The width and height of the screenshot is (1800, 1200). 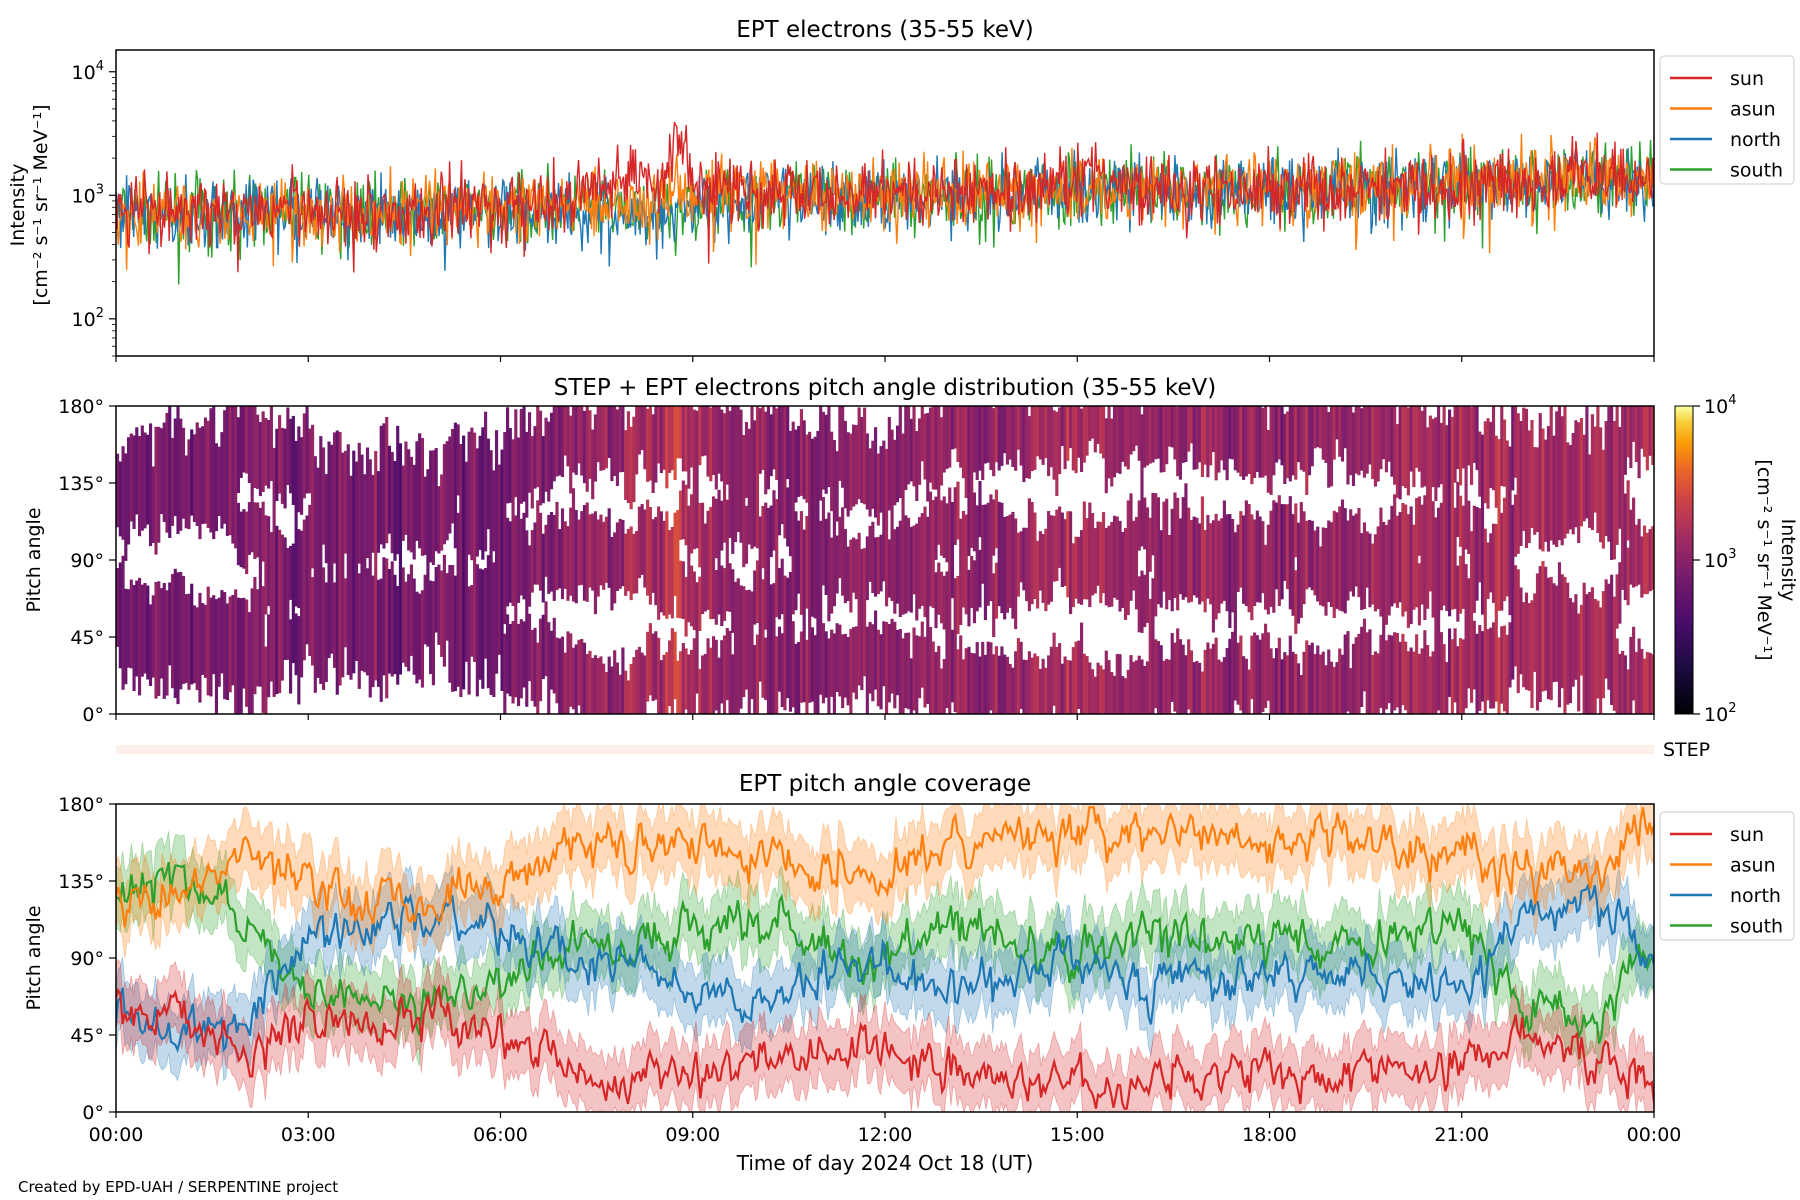 I want to click on series-line-sun, so click(x=885, y=1046).